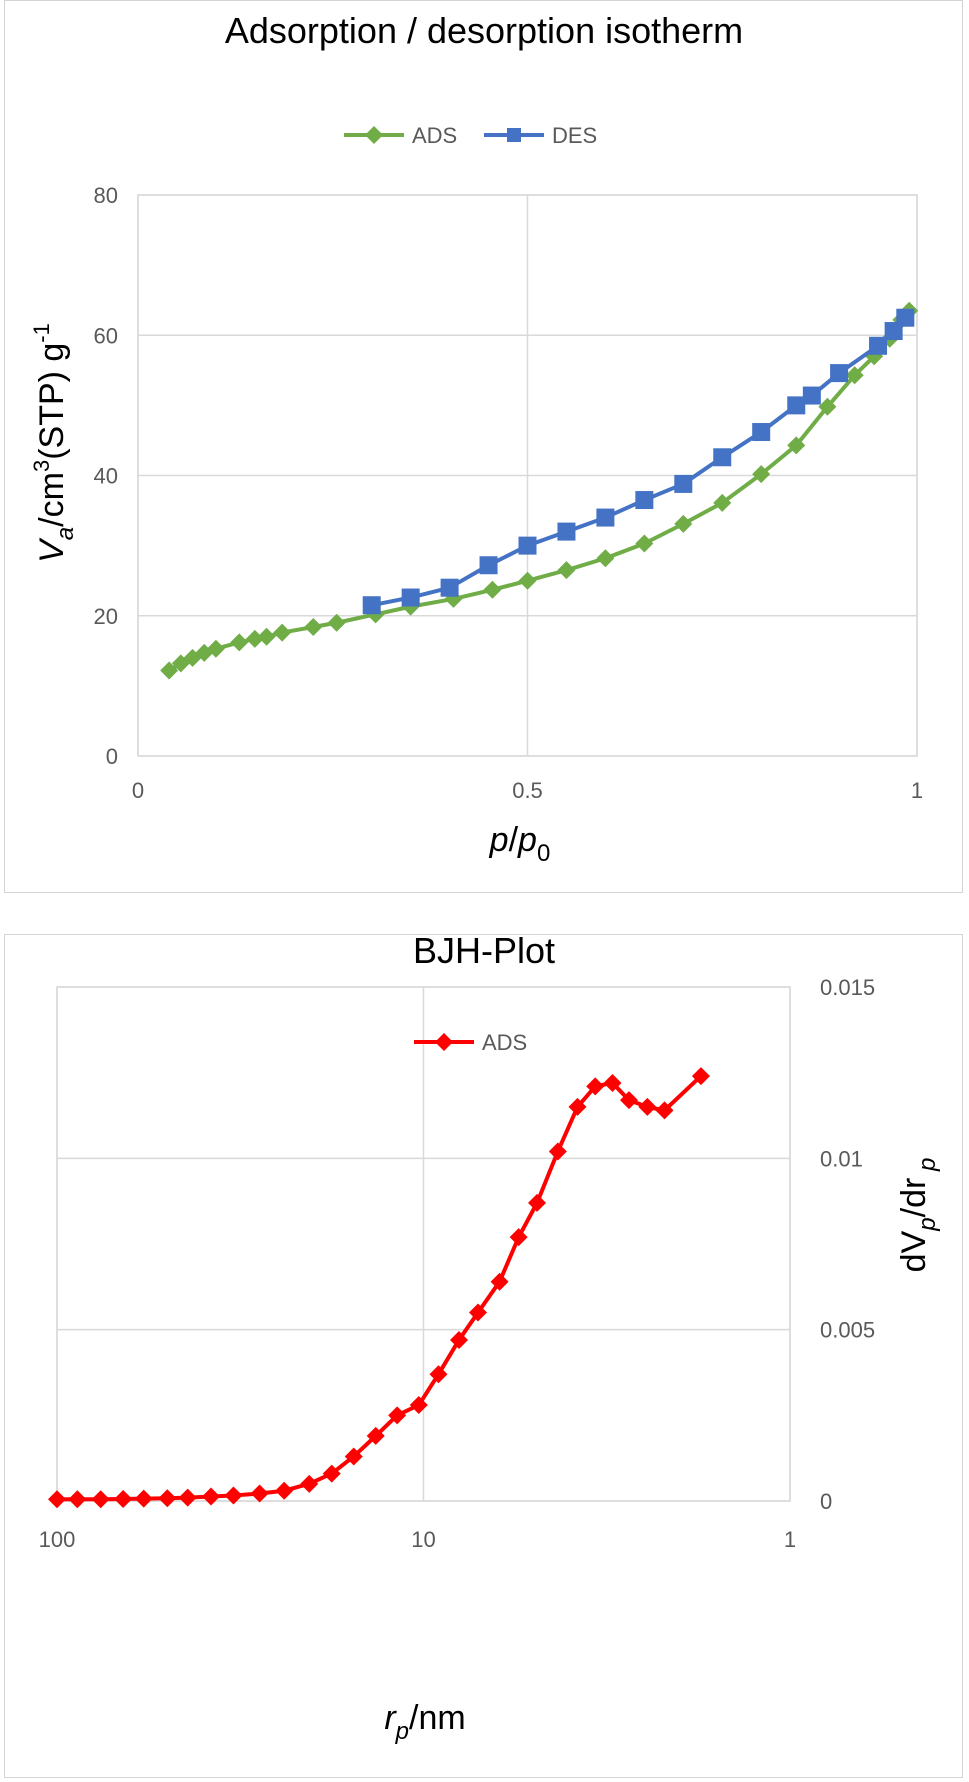 This screenshot has width=969, height=1782. I want to click on x-tick-label: 100, so click(57, 1539).